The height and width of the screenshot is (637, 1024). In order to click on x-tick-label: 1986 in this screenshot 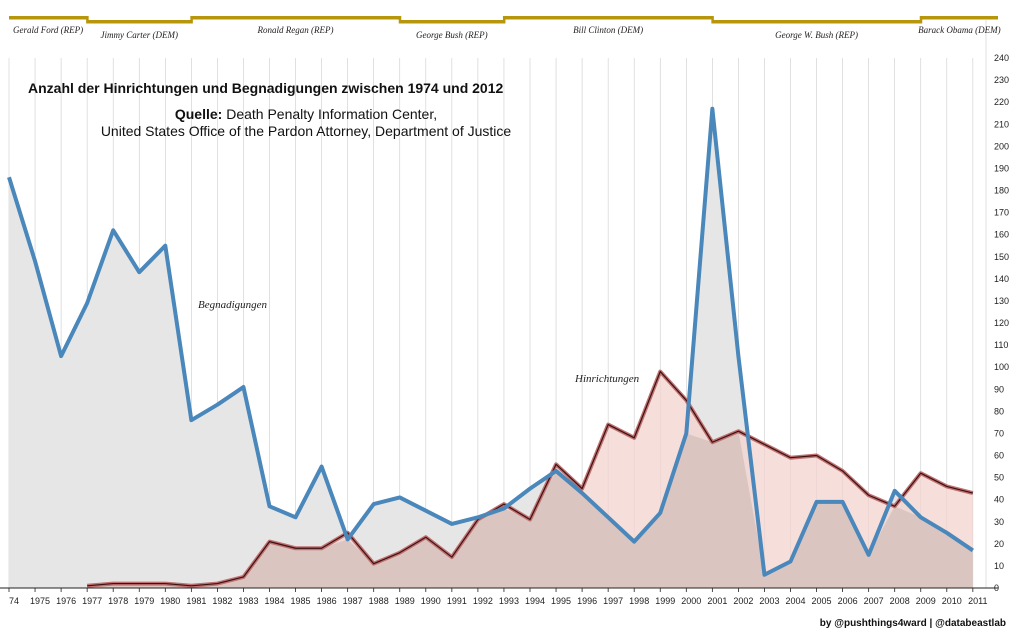, I will do `click(327, 601)`.